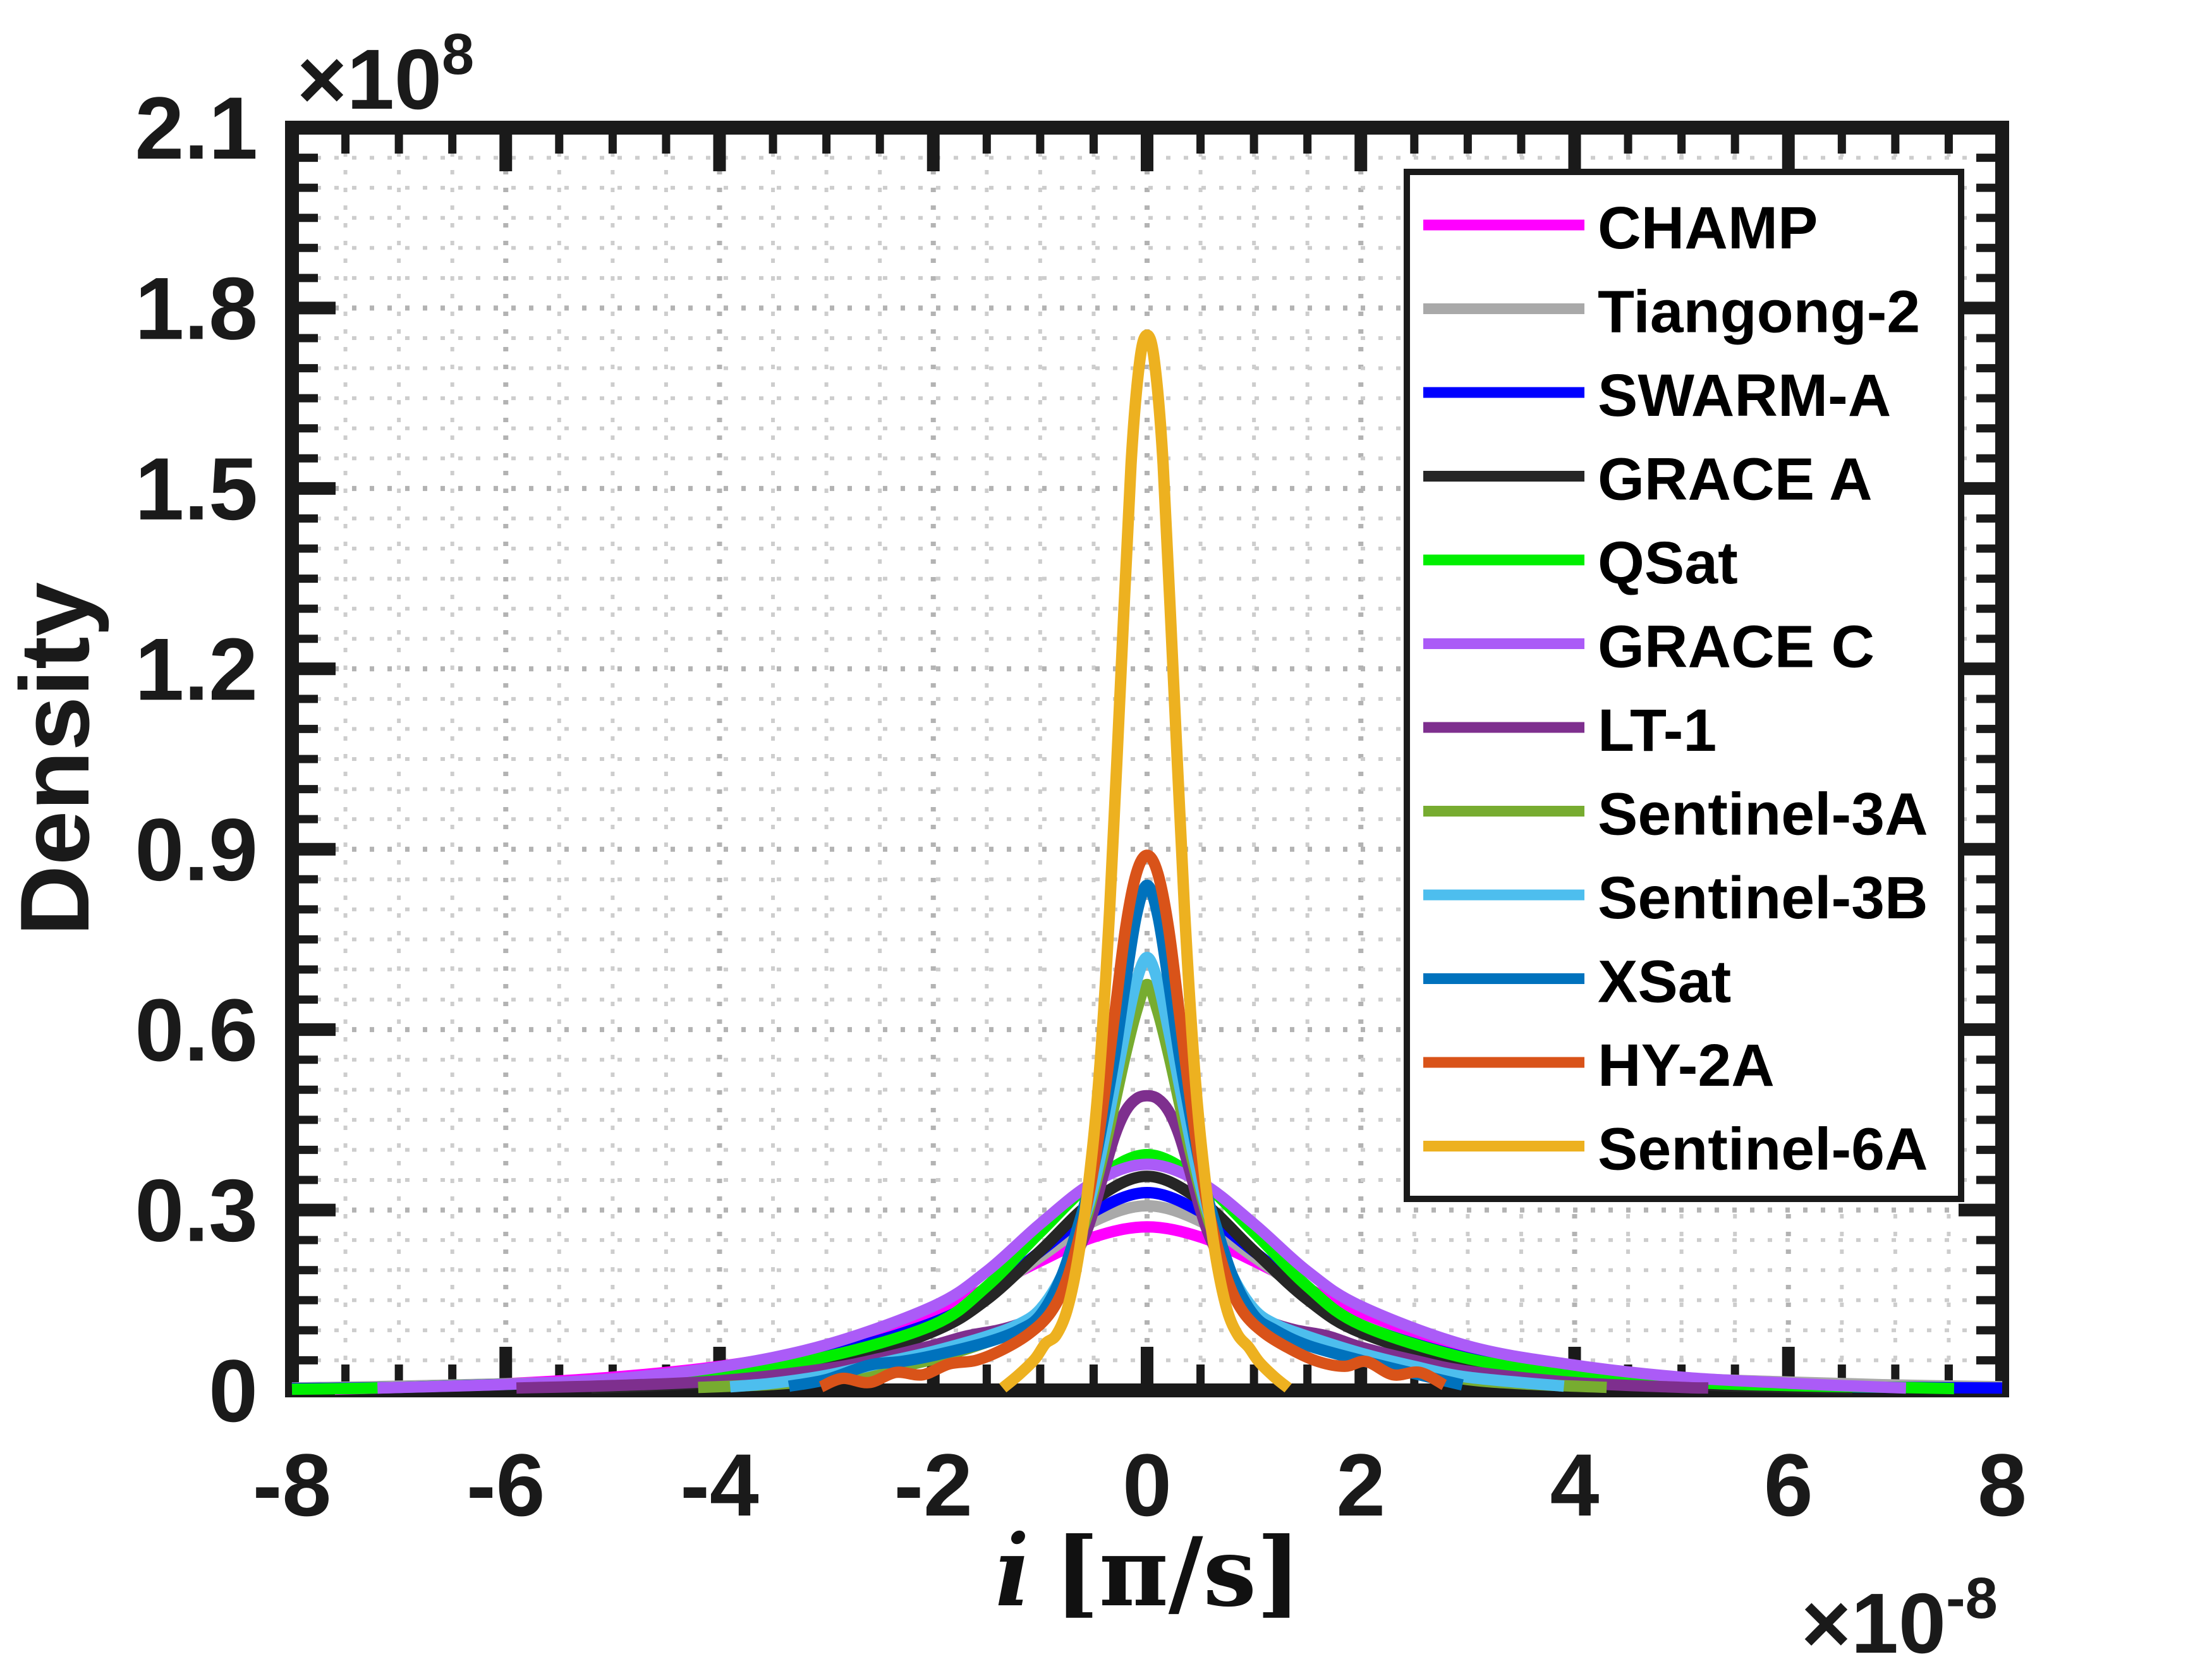  I want to click on legend-label-Sentinel-3B: Sentinel-3B, so click(1763, 898).